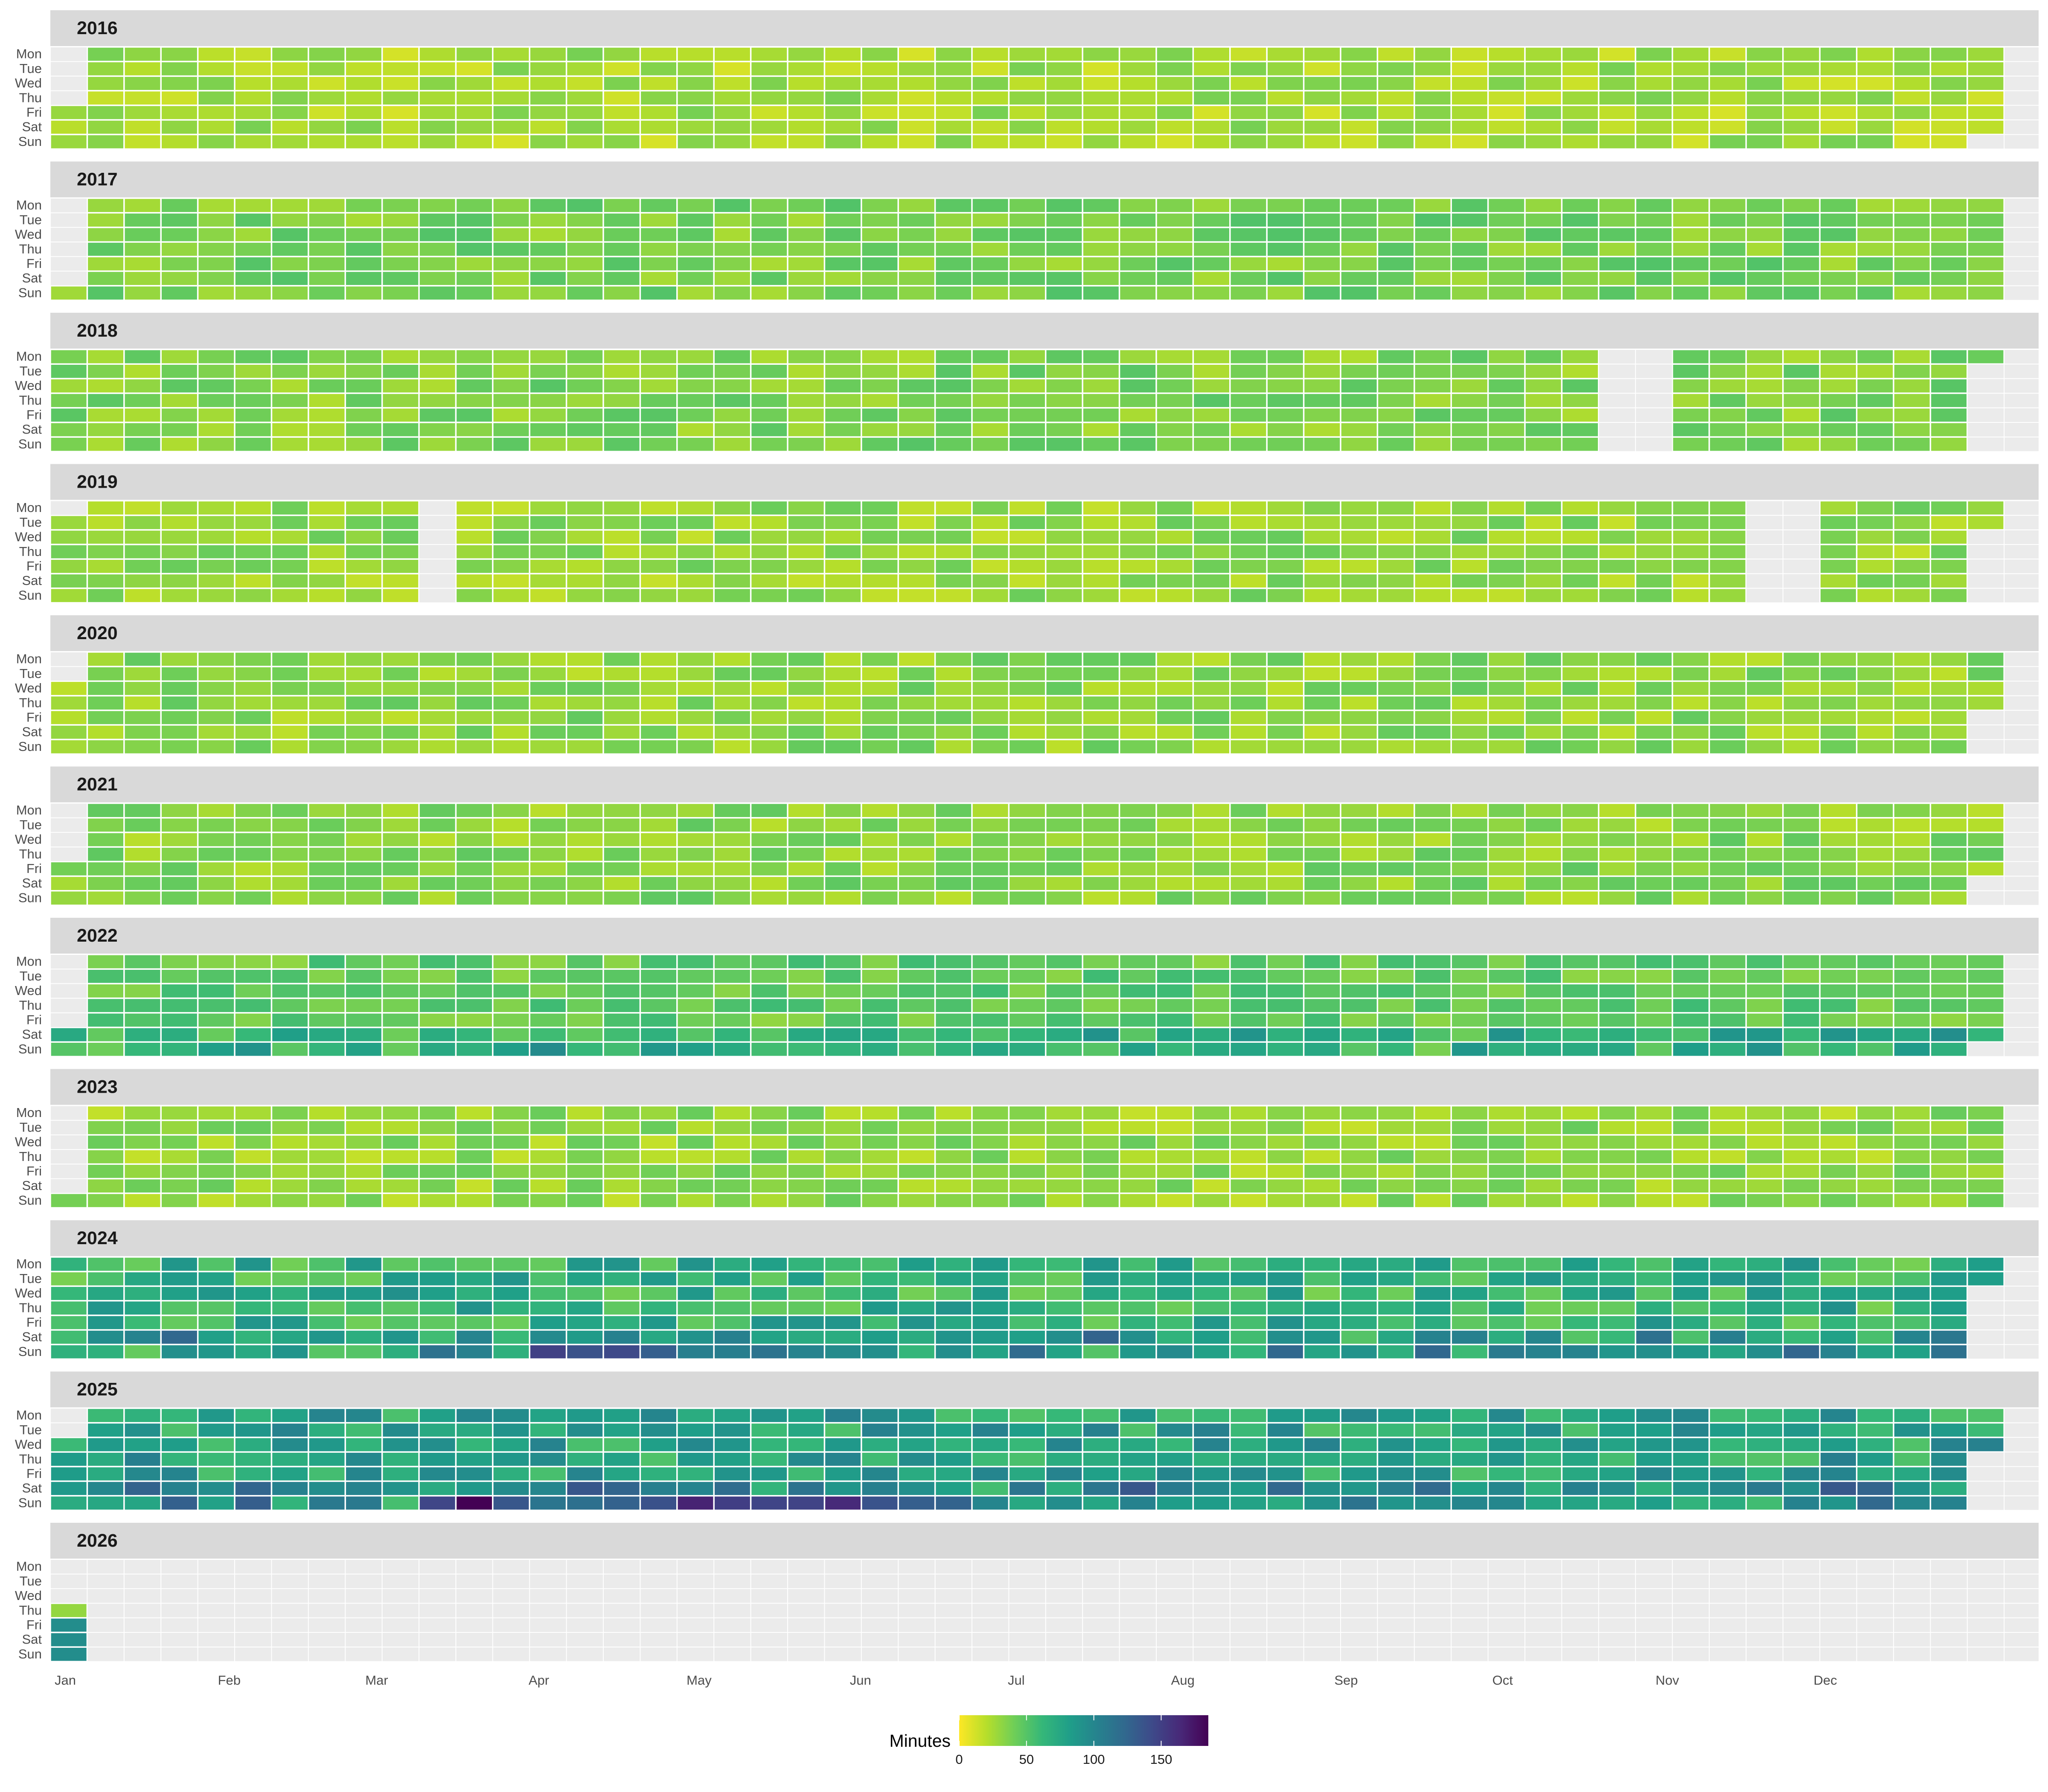 Image resolution: width=2048 pixels, height=1792 pixels. I want to click on weekday-label: Fri, so click(34, 1473).